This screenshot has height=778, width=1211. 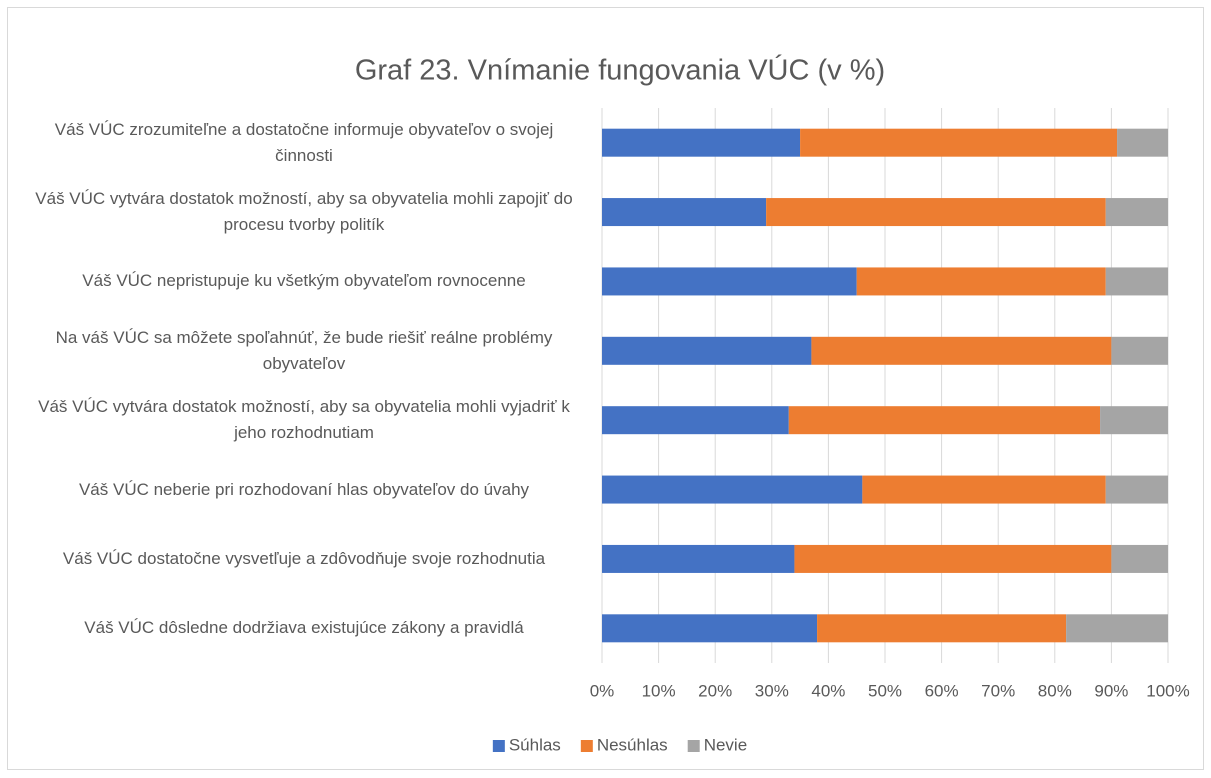 I want to click on x-tick-label: 80%, so click(x=1055, y=690).